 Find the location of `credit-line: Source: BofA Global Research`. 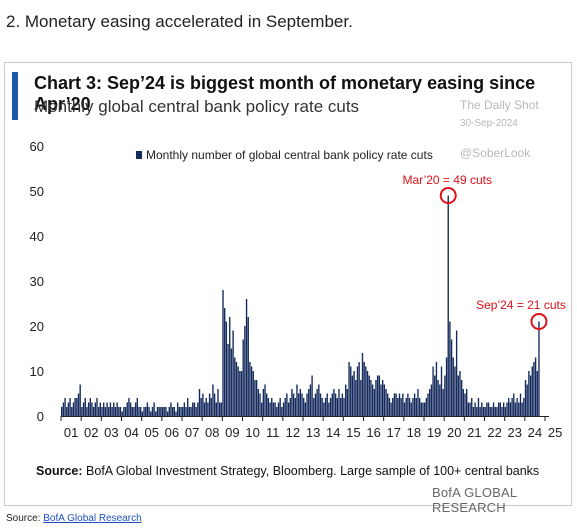

credit-line: Source: BofA Global Research is located at coordinates (74, 518).